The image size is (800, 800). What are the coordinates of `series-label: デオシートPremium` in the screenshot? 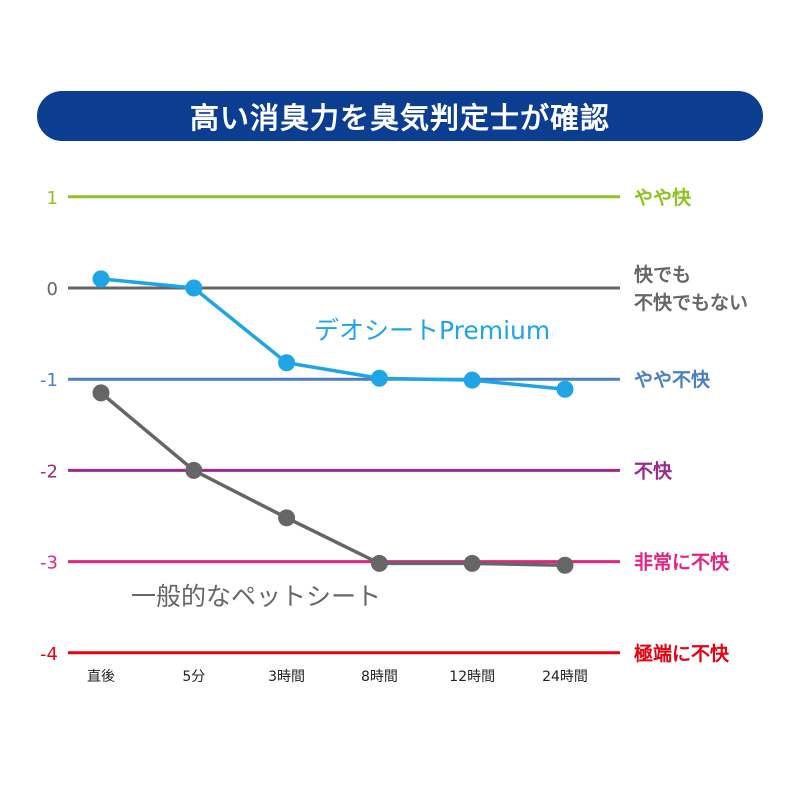 It's located at (432, 330).